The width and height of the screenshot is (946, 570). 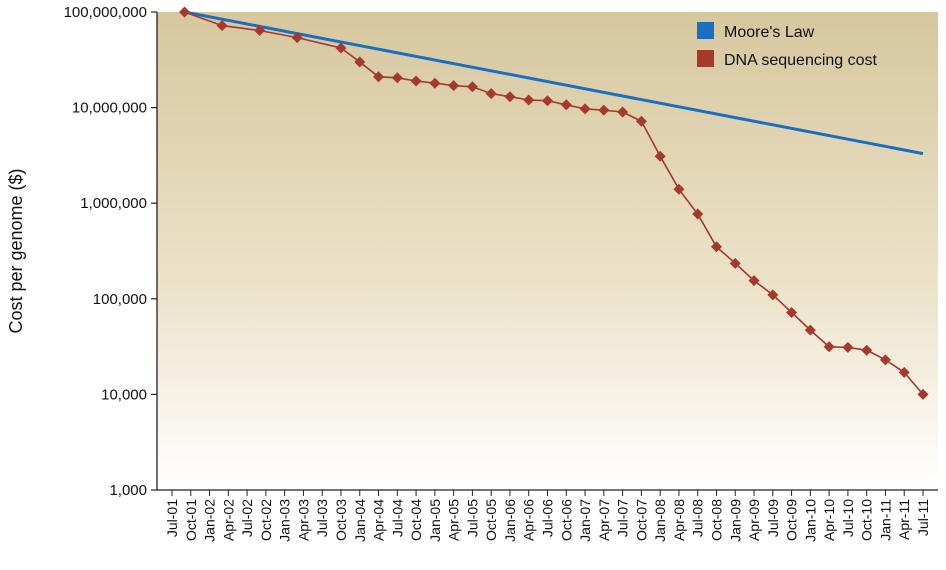 What do you see at coordinates (754, 520) in the screenshot?
I see `x-tick-label: Apr-09` at bounding box center [754, 520].